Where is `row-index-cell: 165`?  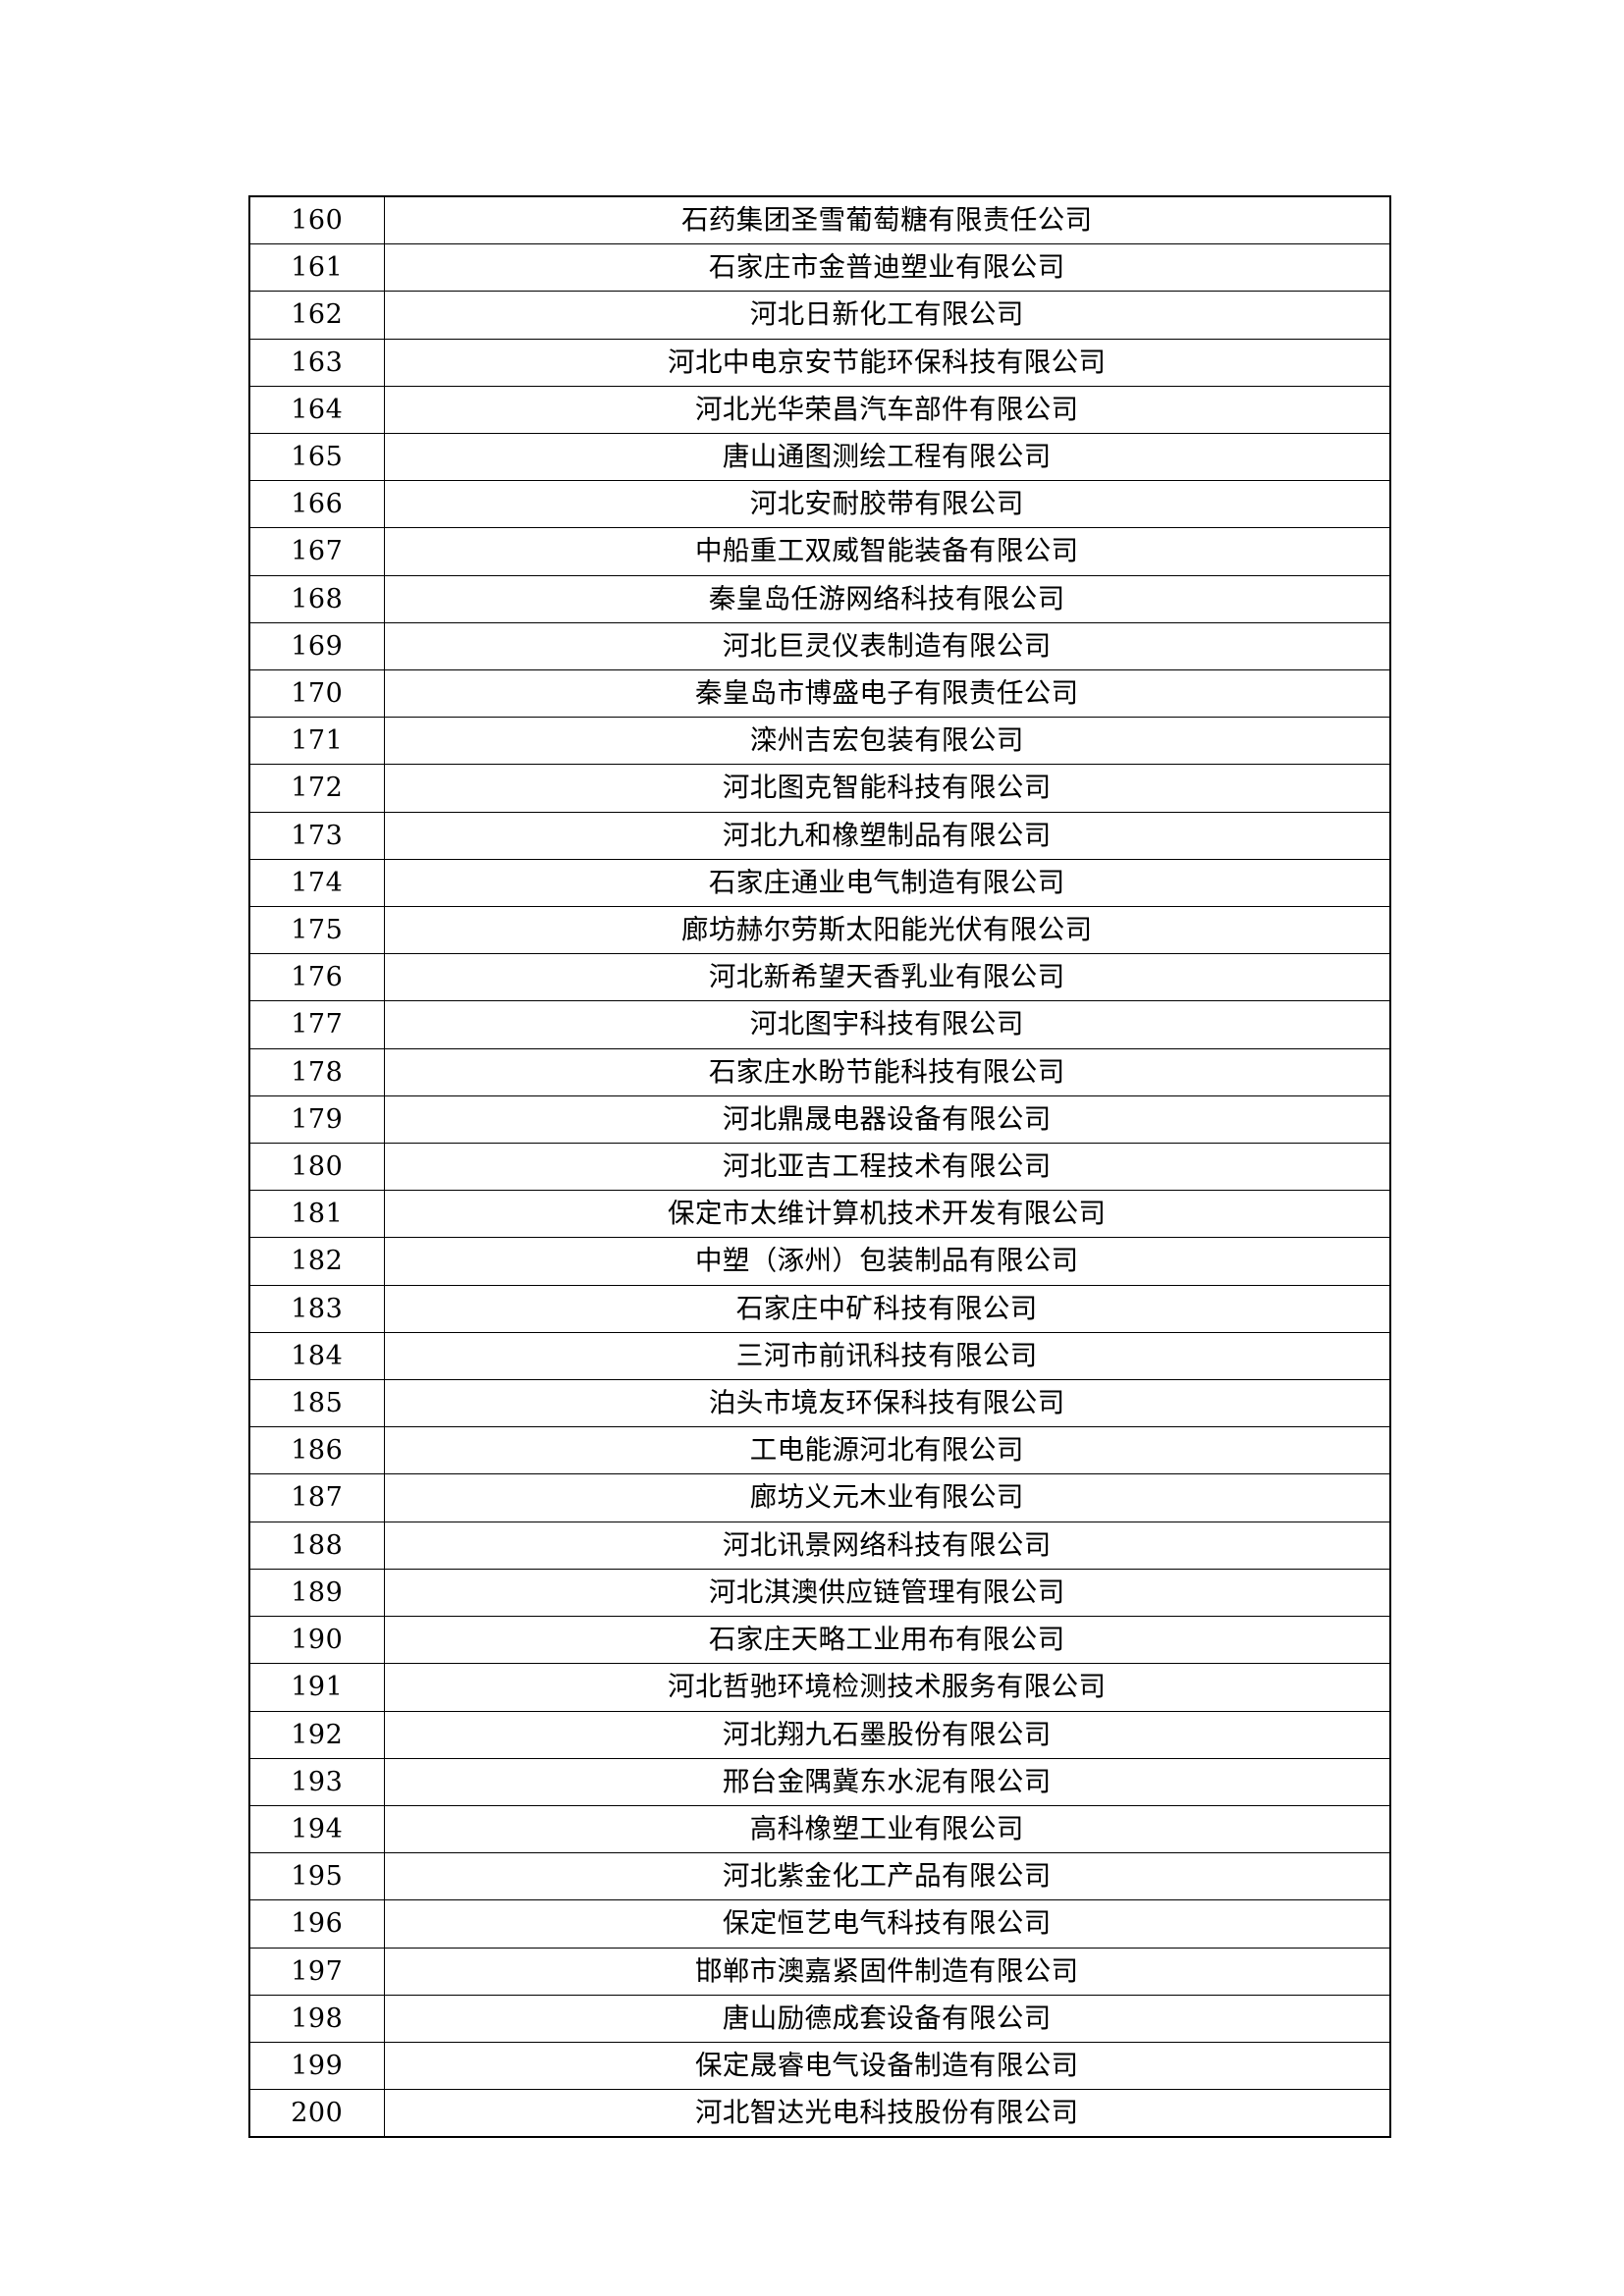 row-index-cell: 165 is located at coordinates (316, 457).